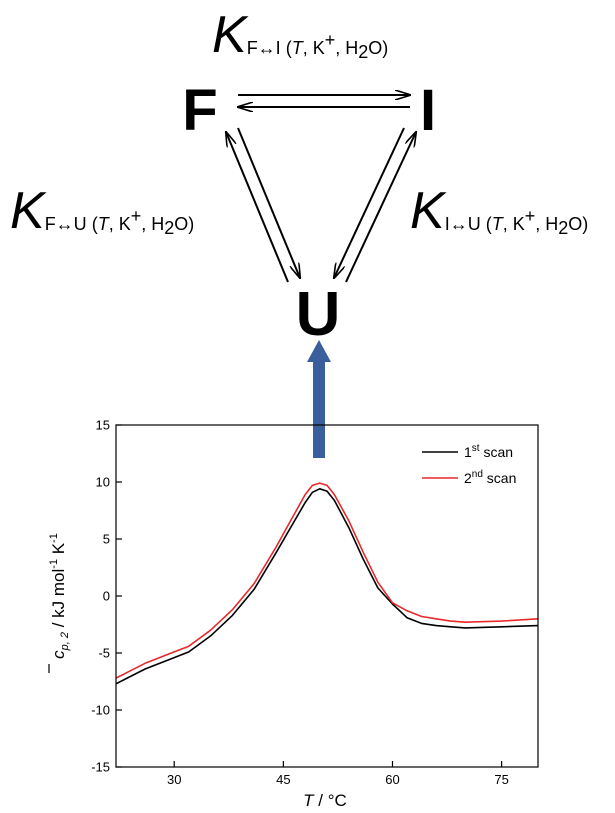  Describe the element at coordinates (468, 452) in the screenshot. I see `legend-1-base: 1` at that location.